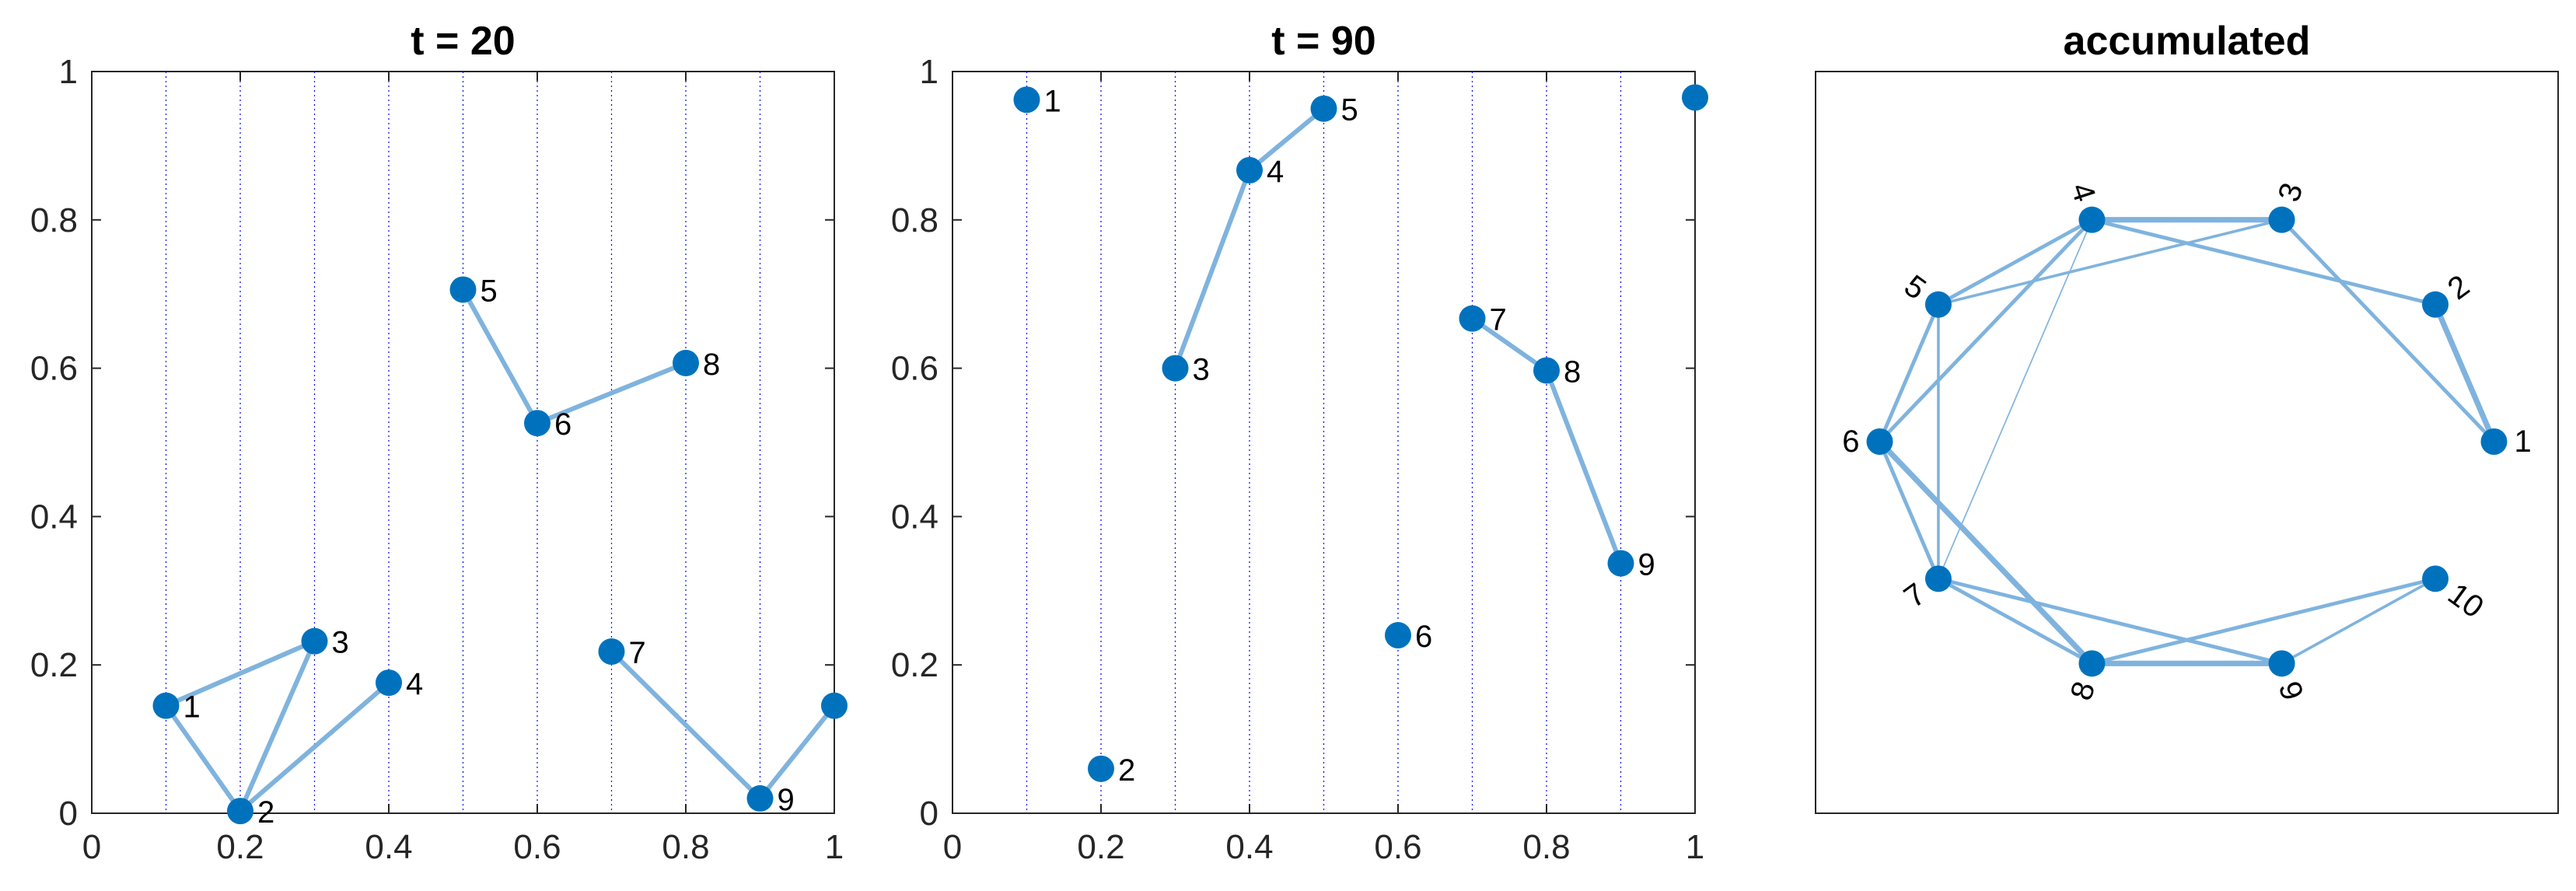  What do you see at coordinates (2465, 601) in the screenshot?
I see `node-label: 10` at bounding box center [2465, 601].